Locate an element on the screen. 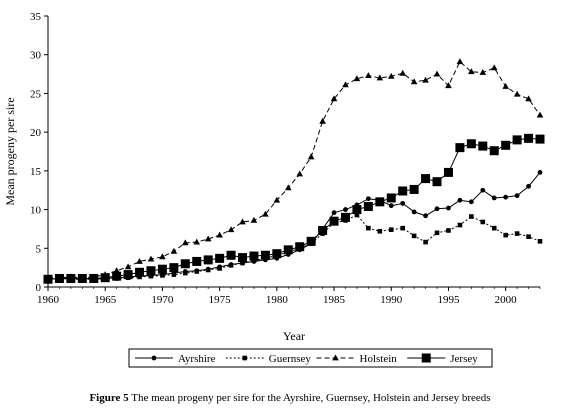 The width and height of the screenshot is (580, 416). x-tick-label: 1965 is located at coordinates (105, 300).